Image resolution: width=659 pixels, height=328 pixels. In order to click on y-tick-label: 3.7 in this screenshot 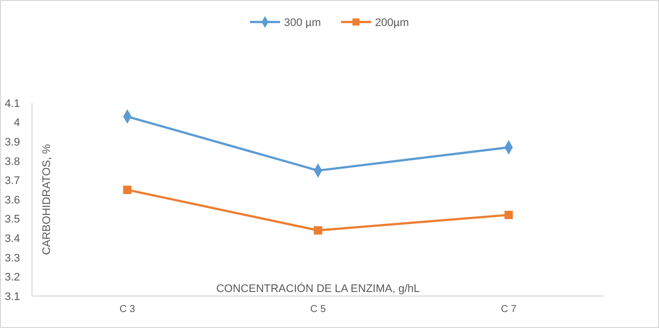, I will do `click(12, 181)`.